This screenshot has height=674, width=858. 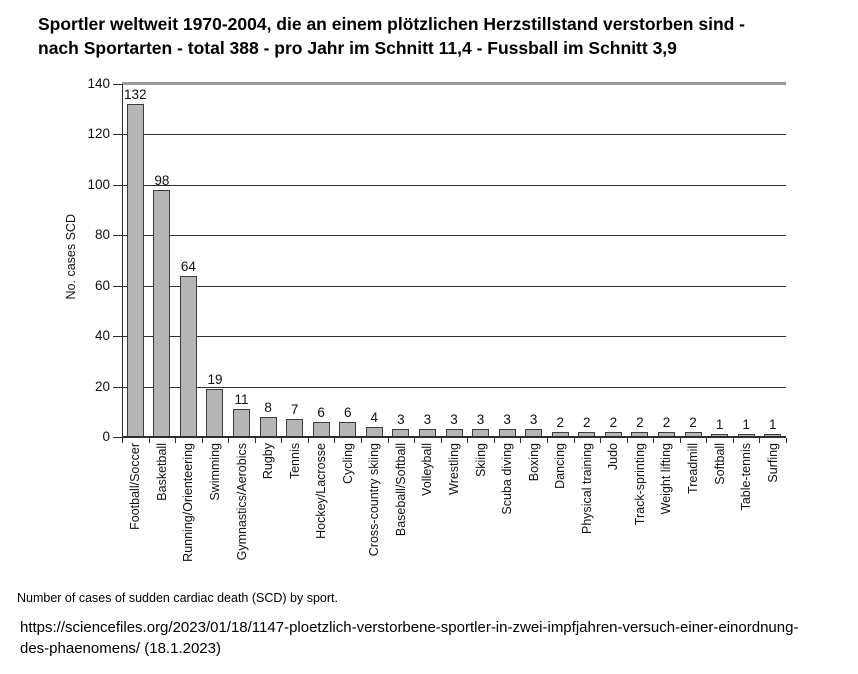 I want to click on x-axis-label: Skiing, so click(x=480, y=460).